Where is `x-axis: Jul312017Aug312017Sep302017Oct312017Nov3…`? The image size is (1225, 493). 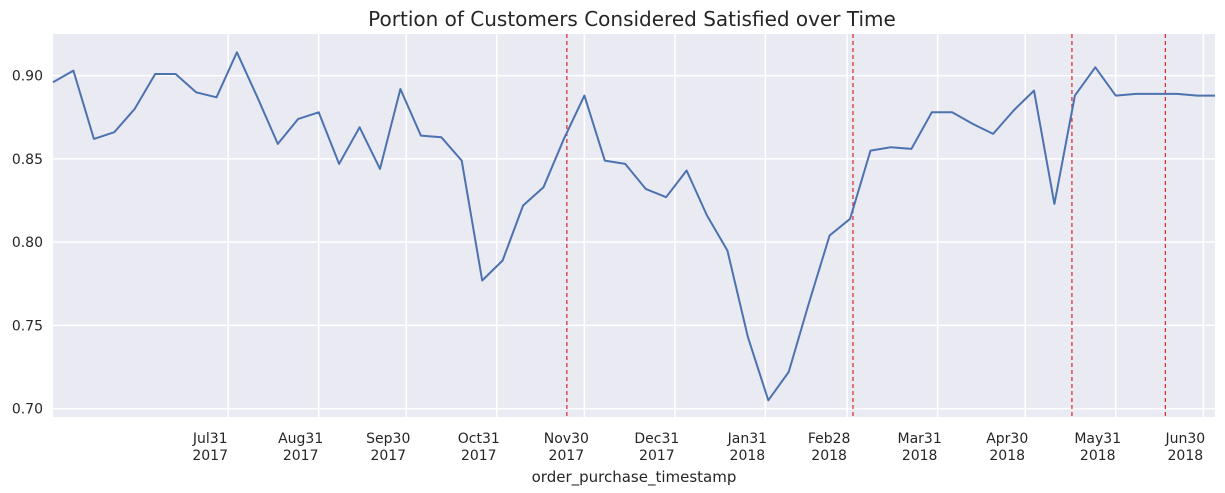 x-axis: Jul312017Aug312017Sep302017Oct312017Nov3… is located at coordinates (698, 447).